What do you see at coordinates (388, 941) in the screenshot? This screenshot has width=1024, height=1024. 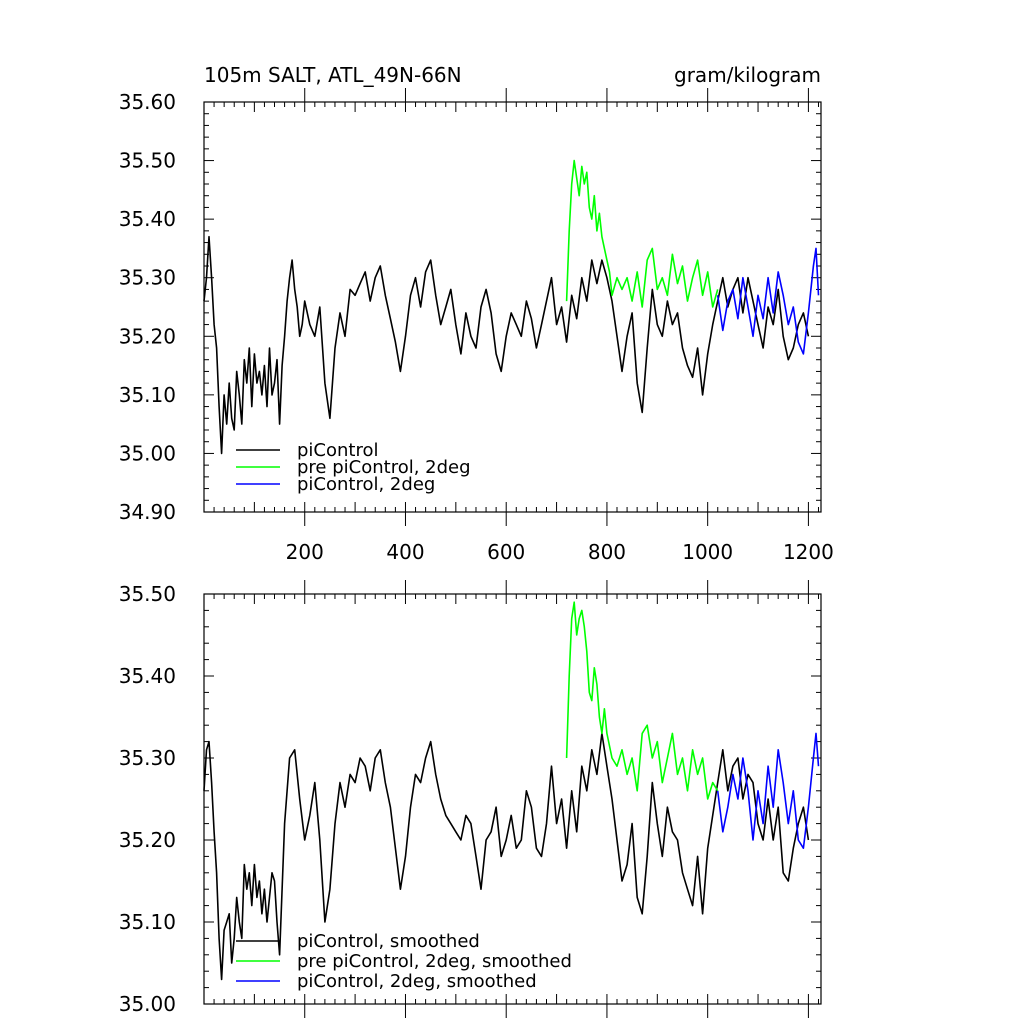 I see `legend-label: piControl, smoothed` at bounding box center [388, 941].